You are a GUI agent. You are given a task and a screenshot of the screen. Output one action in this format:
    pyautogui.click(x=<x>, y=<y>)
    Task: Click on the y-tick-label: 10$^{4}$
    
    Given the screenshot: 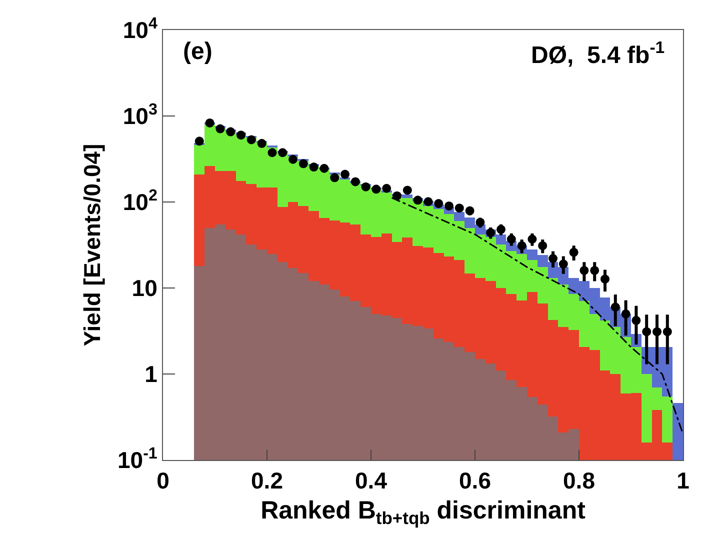 What is the action you would take?
    pyautogui.click(x=140, y=29)
    